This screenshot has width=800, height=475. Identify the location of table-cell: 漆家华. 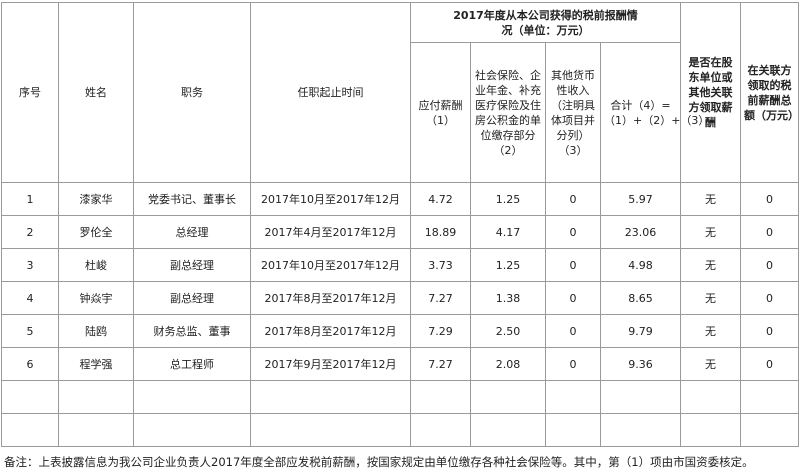
(96, 199).